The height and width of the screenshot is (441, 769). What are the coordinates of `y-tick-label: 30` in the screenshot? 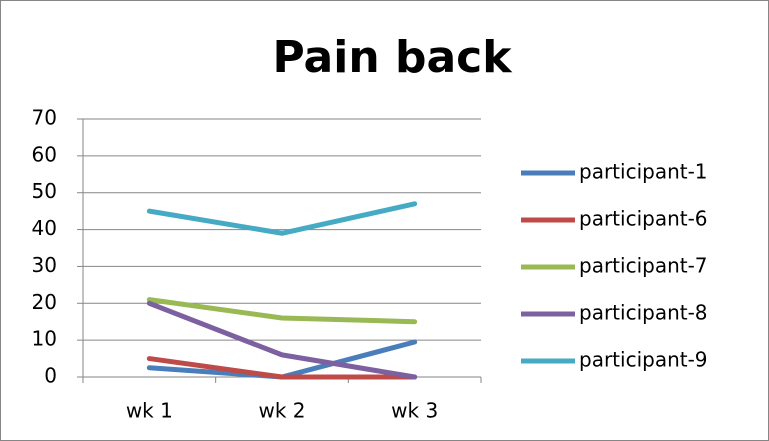 It's located at (44, 265).